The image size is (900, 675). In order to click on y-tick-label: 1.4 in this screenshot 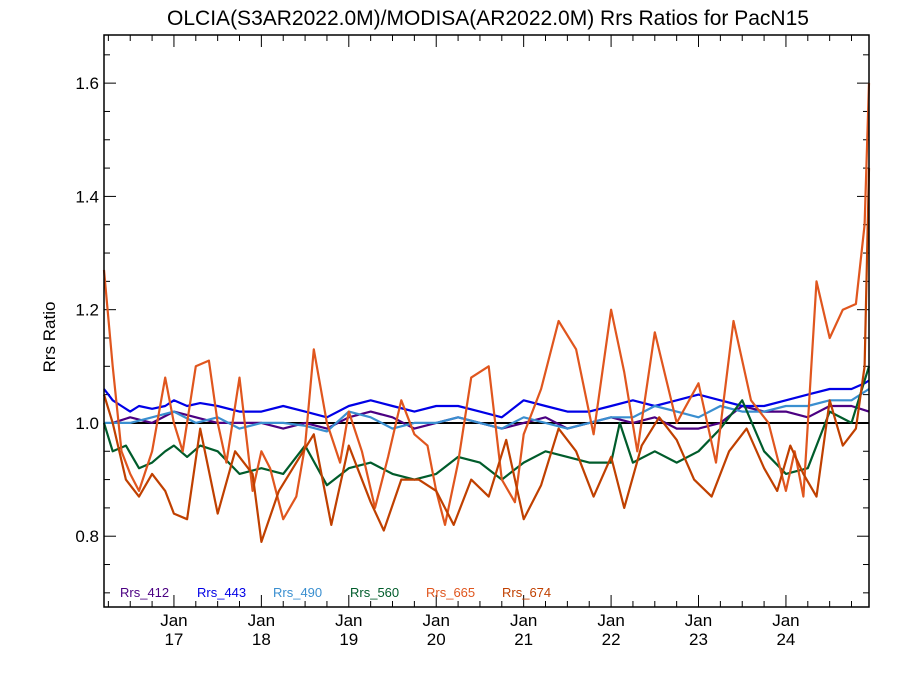, I will do `click(87, 196)`.